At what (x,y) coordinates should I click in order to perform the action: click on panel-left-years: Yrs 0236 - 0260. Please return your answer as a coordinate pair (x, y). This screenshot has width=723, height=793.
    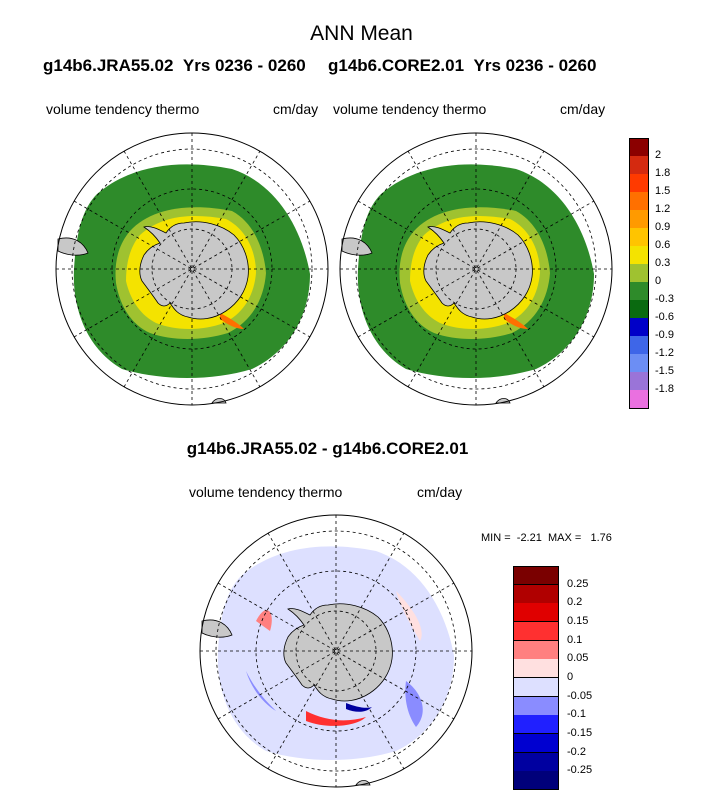
    Looking at the image, I should click on (244, 65).